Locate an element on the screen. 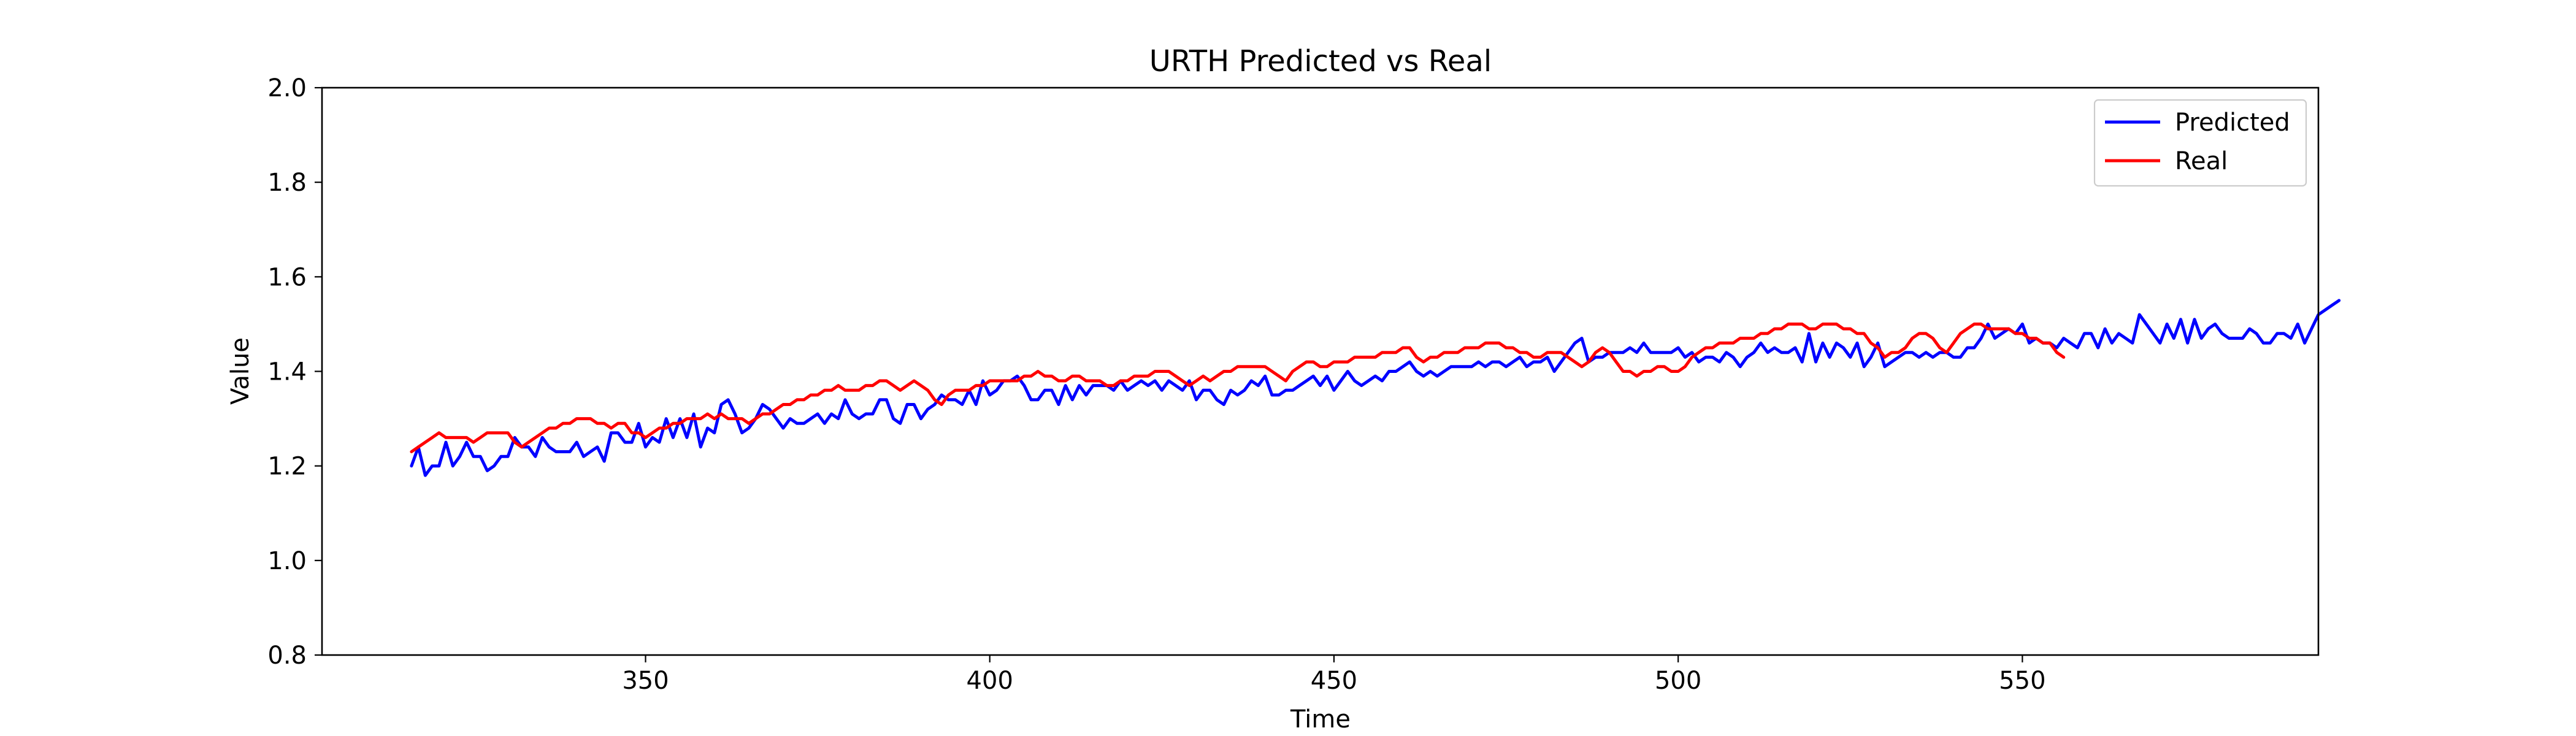  y-tick-label: 2.0 is located at coordinates (287, 88).